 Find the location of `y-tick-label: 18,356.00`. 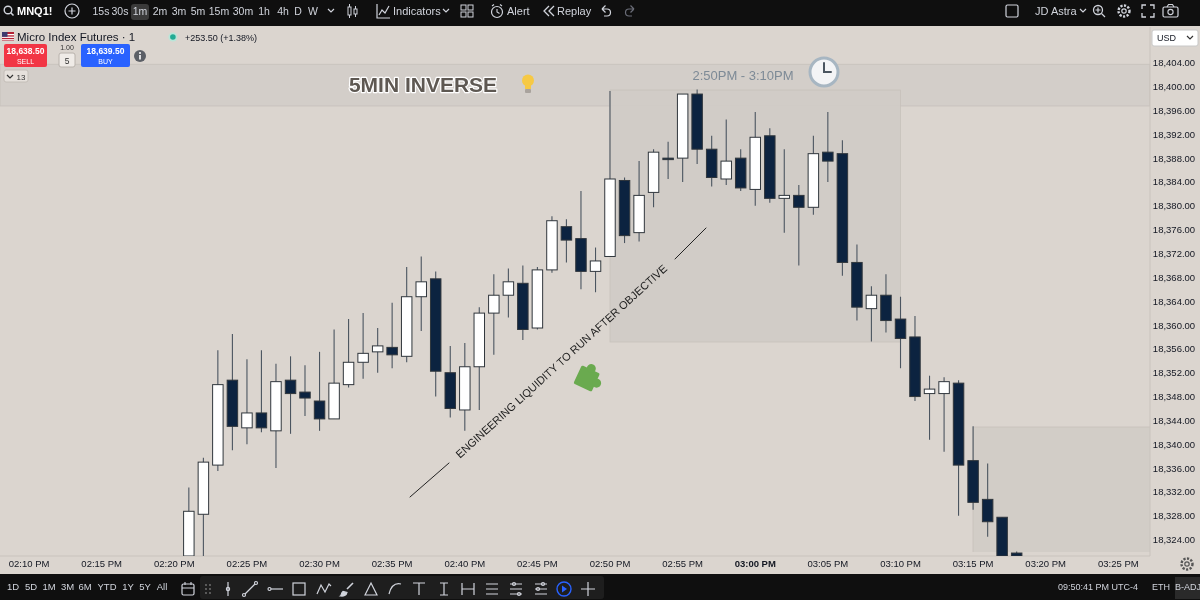

y-tick-label: 18,356.00 is located at coordinates (1174, 349).